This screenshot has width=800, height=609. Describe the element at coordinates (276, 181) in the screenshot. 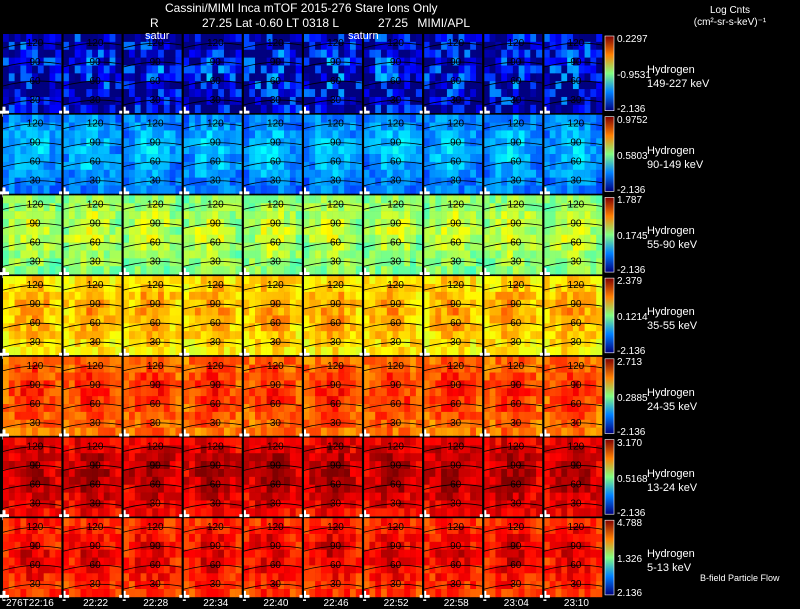

I see `contour-label: 30` at that location.